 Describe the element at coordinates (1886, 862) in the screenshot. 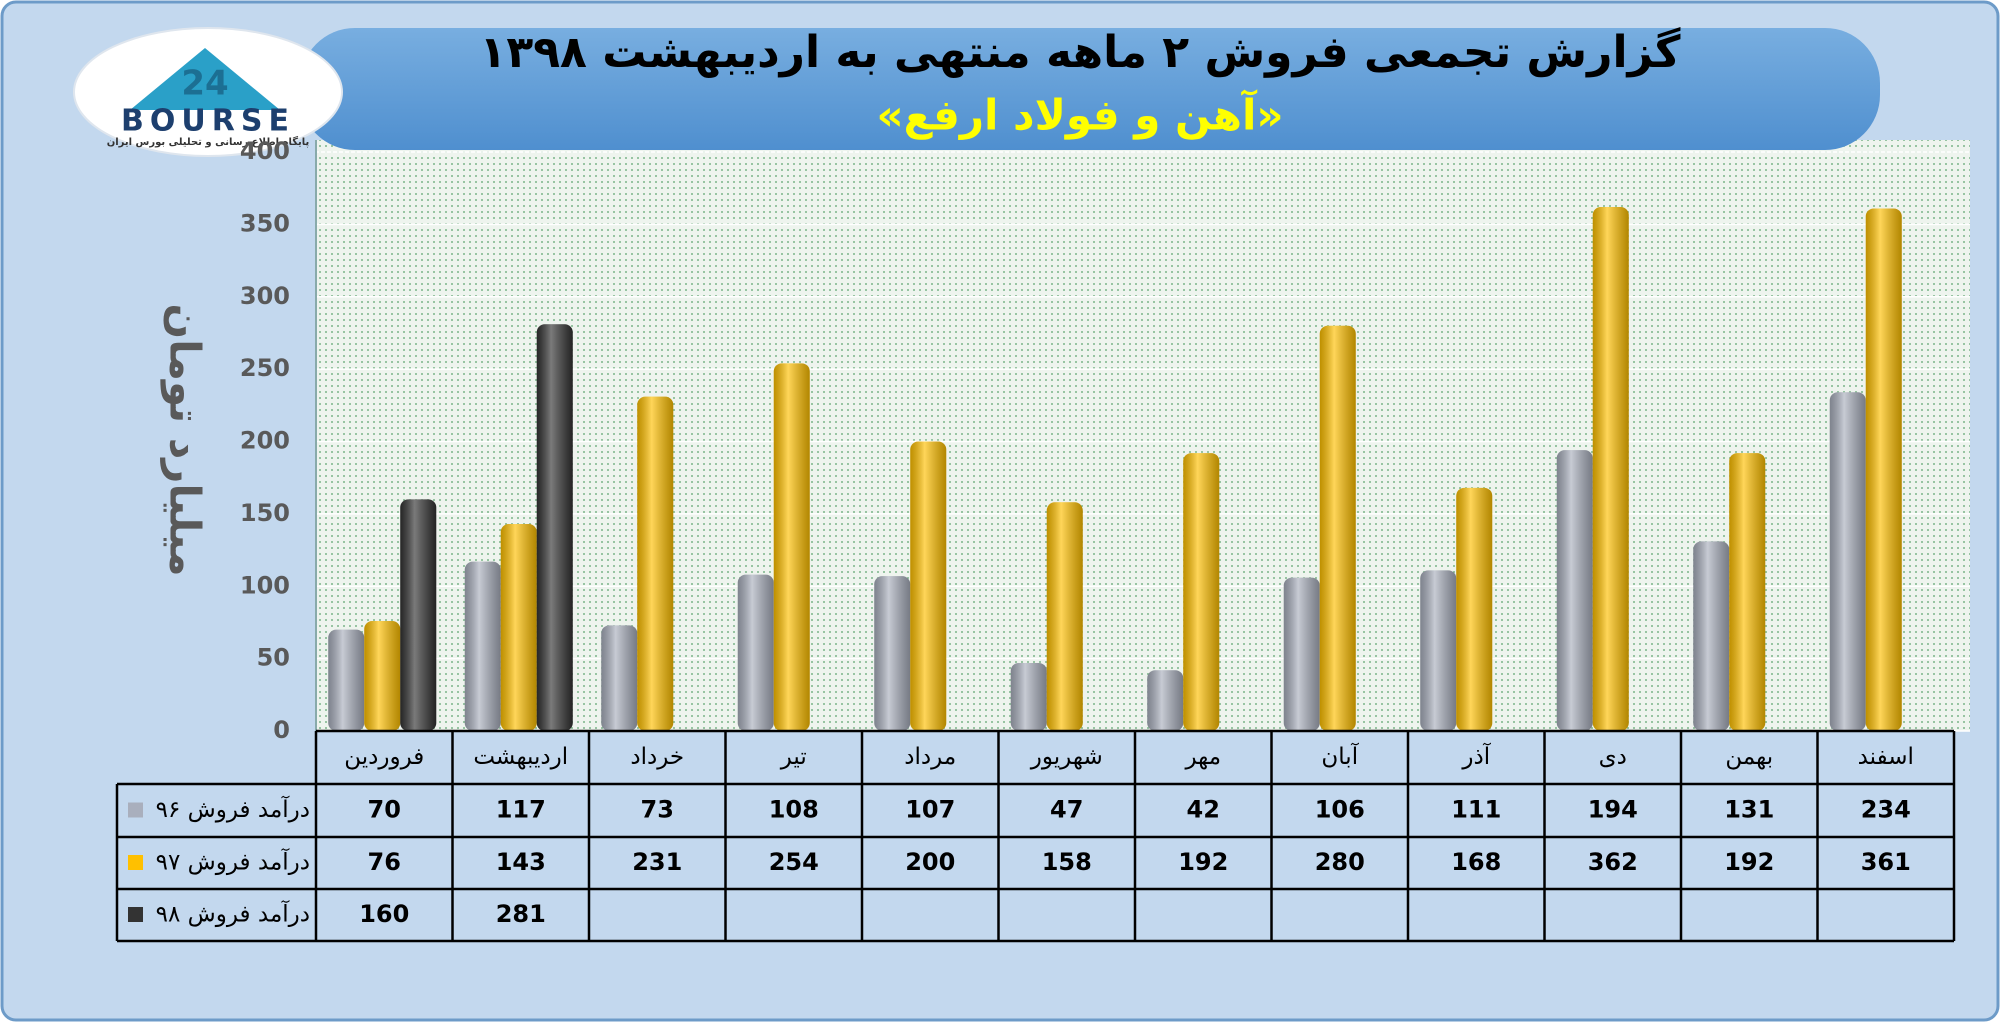

I see `table-value: 361` at that location.